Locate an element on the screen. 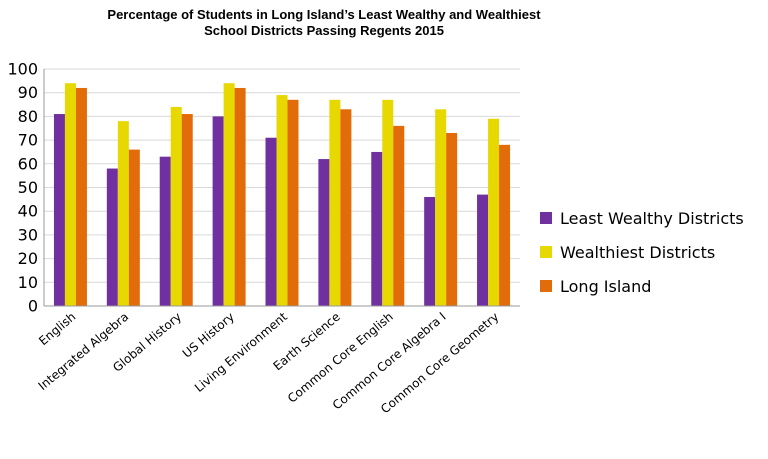  x-tick-label: English is located at coordinates (57, 329).